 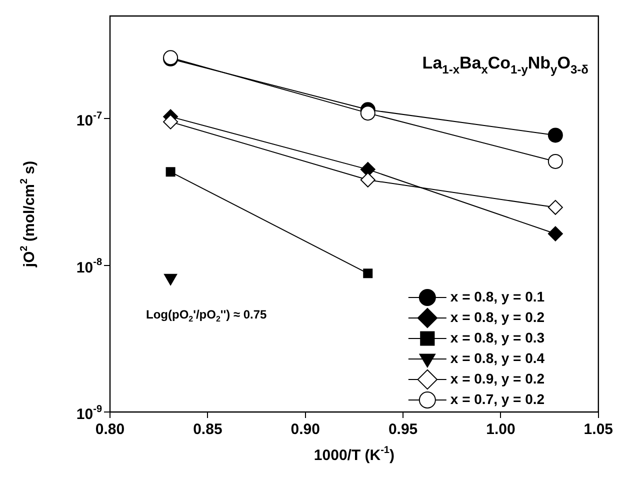 I want to click on legend-label: x = 0.9, y = 0.2, so click(x=497, y=378).